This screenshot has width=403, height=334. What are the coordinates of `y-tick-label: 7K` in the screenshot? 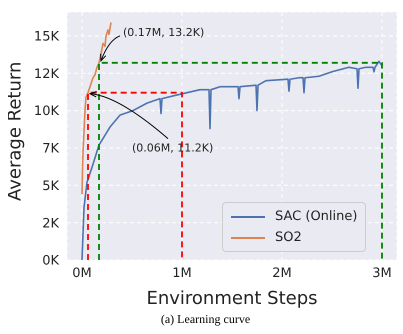 It's located at (51, 149).